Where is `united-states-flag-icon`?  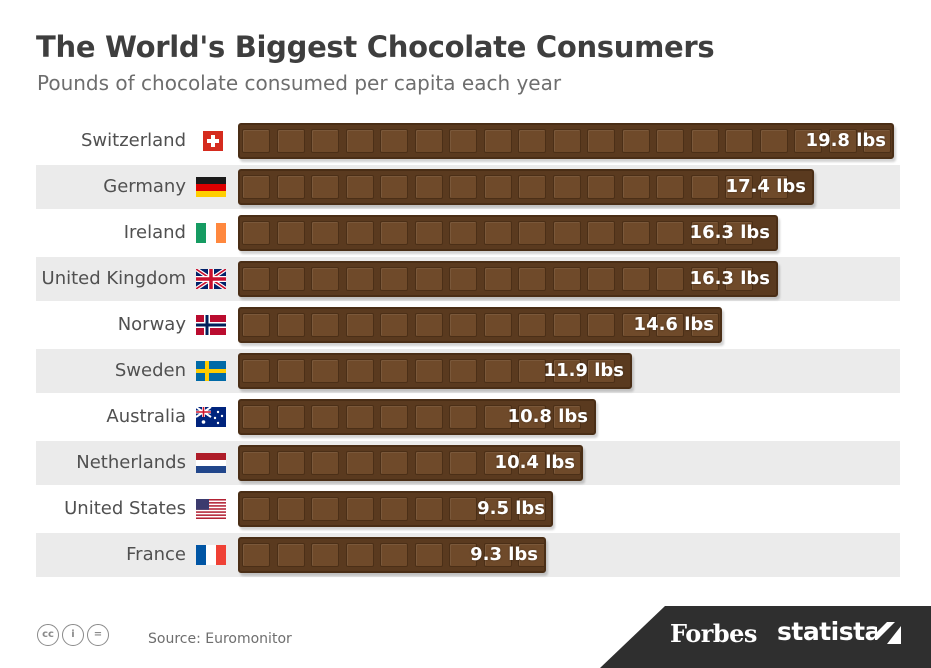
united-states-flag-icon is located at coordinates (211, 509).